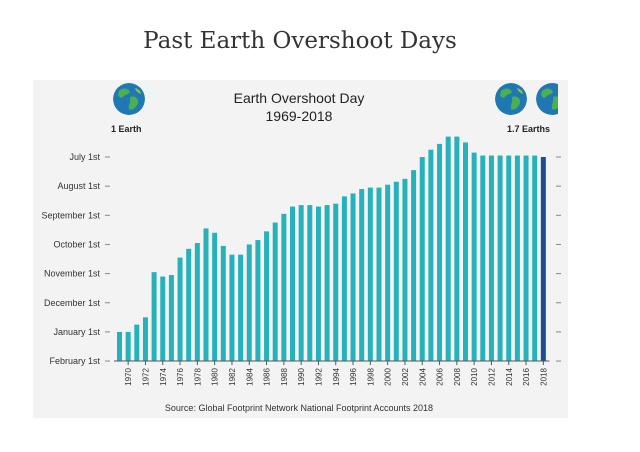 The image size is (640, 452). What do you see at coordinates (267, 376) in the screenshot?
I see `x-tick-label: 1986` at bounding box center [267, 376].